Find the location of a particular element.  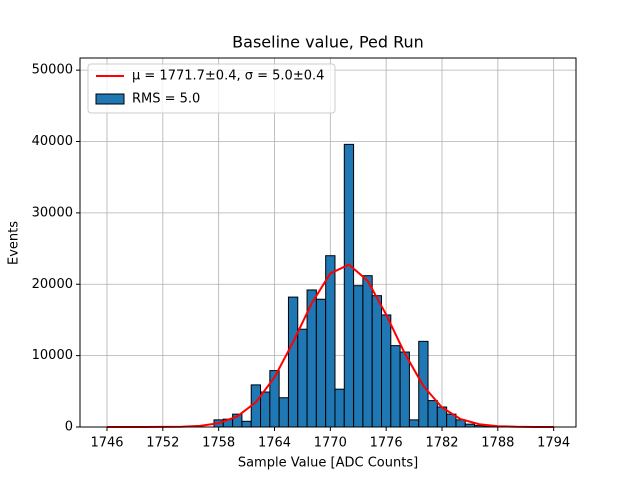

x-tick-label: 1752 is located at coordinates (162, 443).